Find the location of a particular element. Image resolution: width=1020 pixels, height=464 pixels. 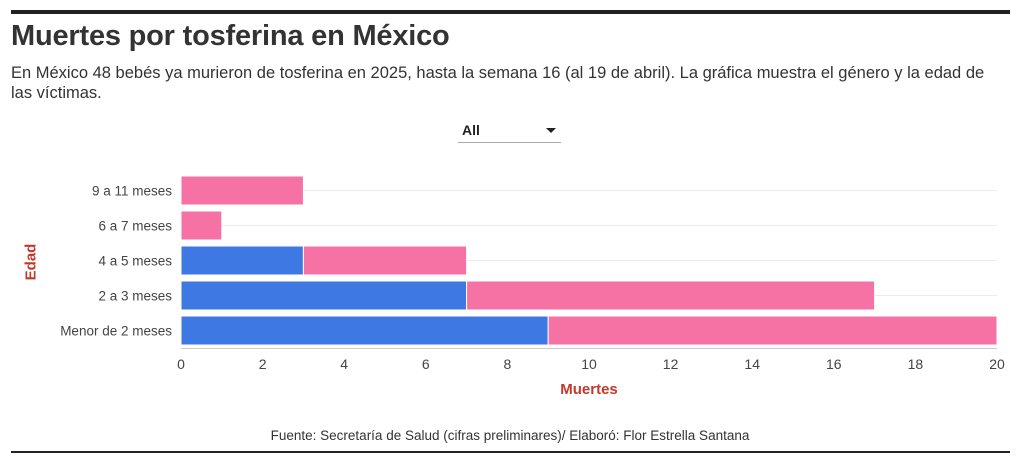

y-tick-label: Menor de 2 meses is located at coordinates (116, 331).